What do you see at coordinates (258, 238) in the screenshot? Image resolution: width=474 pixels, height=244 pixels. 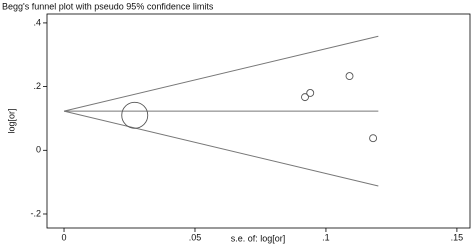 I see `x-axis-label: s.e. of: log[or]` at bounding box center [258, 238].